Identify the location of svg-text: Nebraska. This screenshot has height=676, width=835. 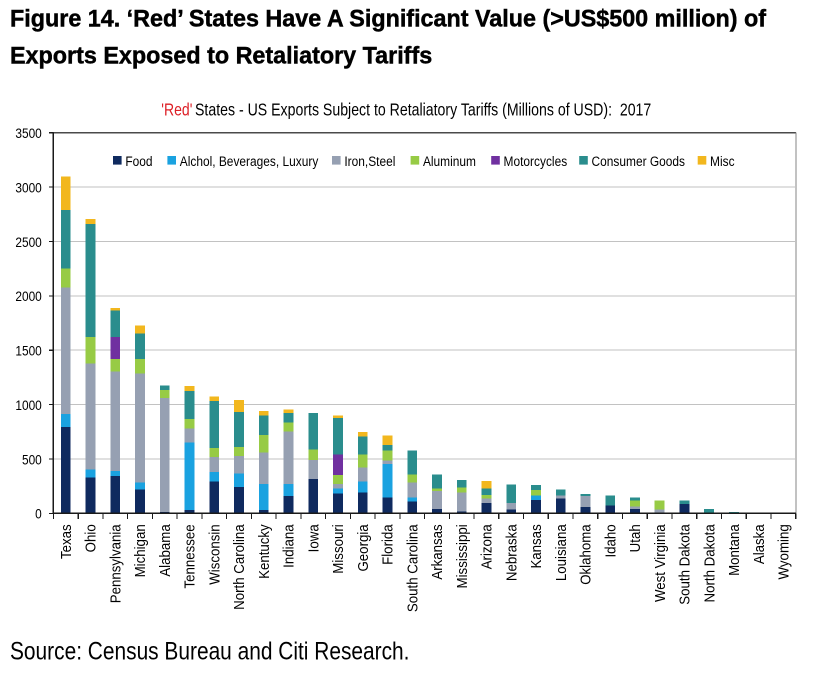
(512, 552).